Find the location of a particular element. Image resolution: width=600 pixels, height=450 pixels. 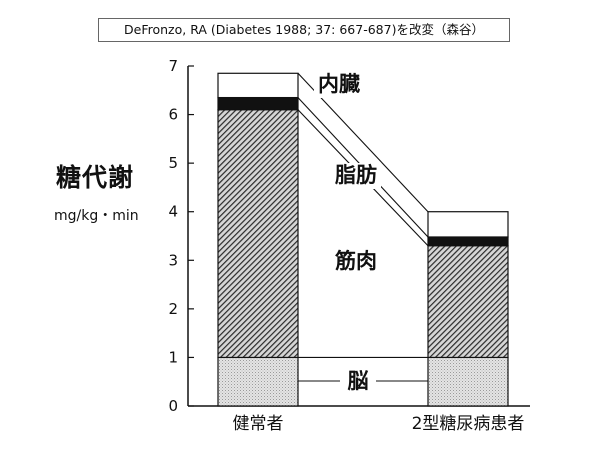

series-label: 内臓 is located at coordinates (339, 84).